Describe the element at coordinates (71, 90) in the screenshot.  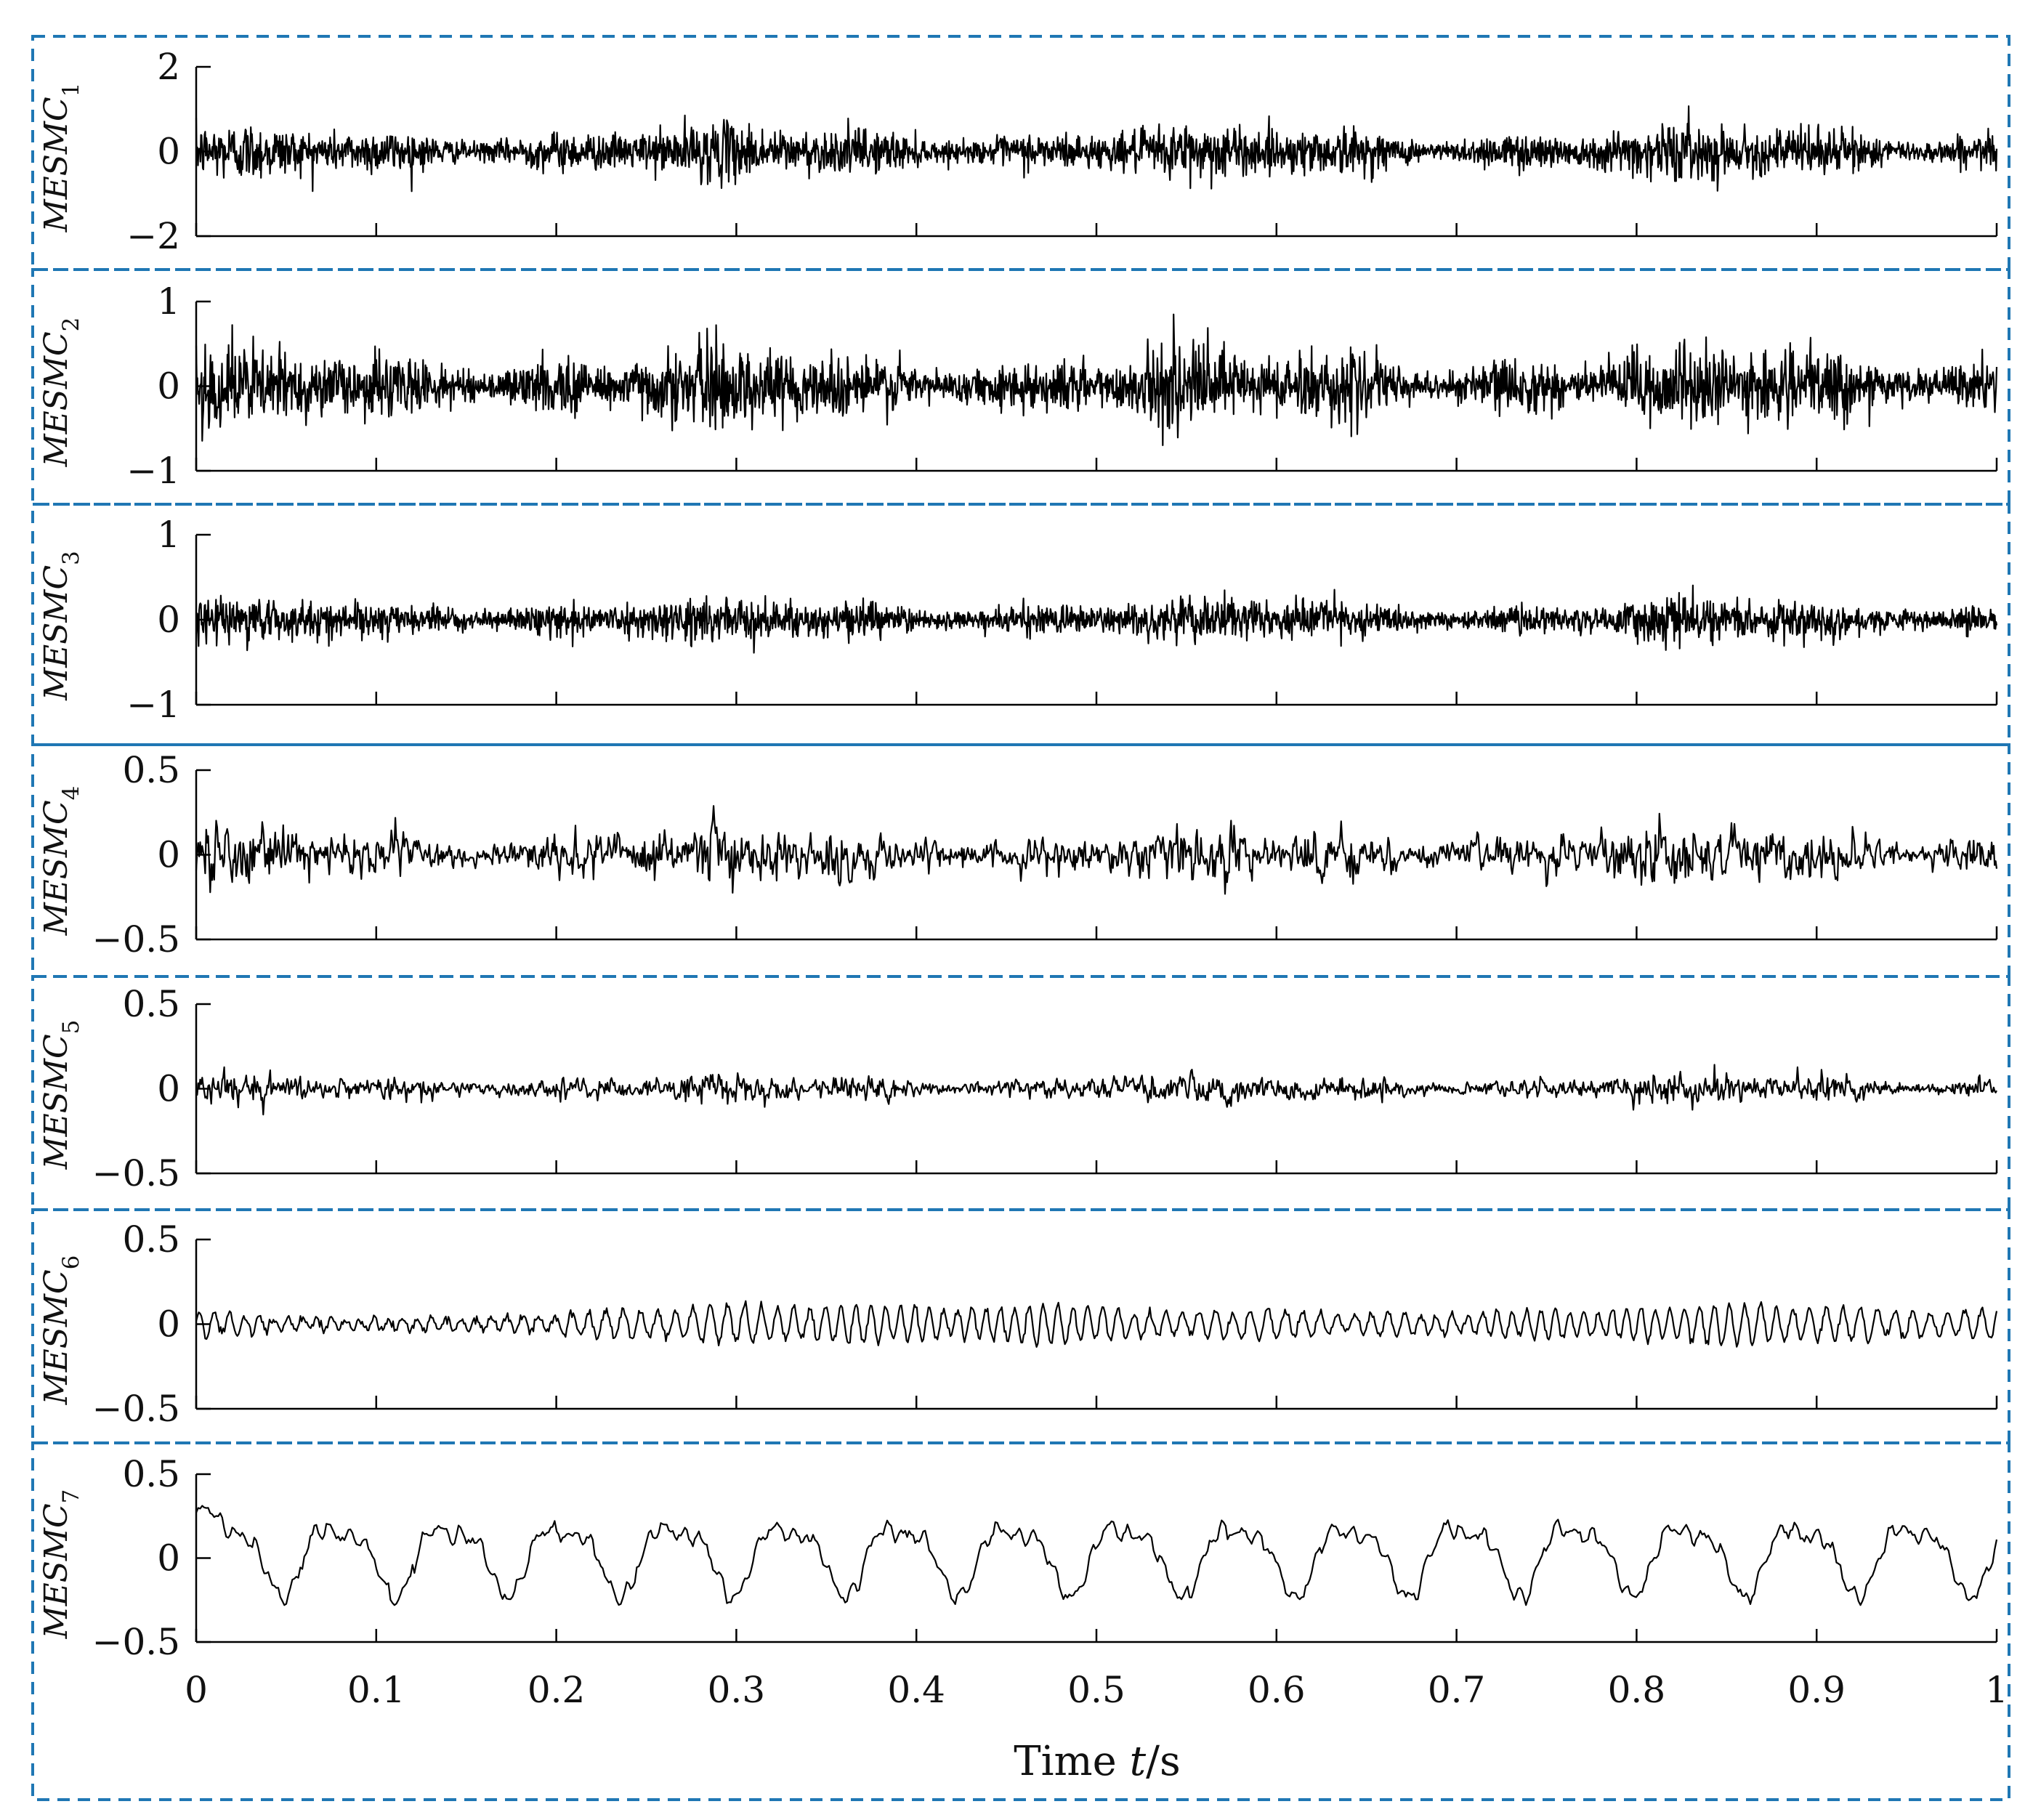
I see `y-axis-label-sub: 1` at that location.